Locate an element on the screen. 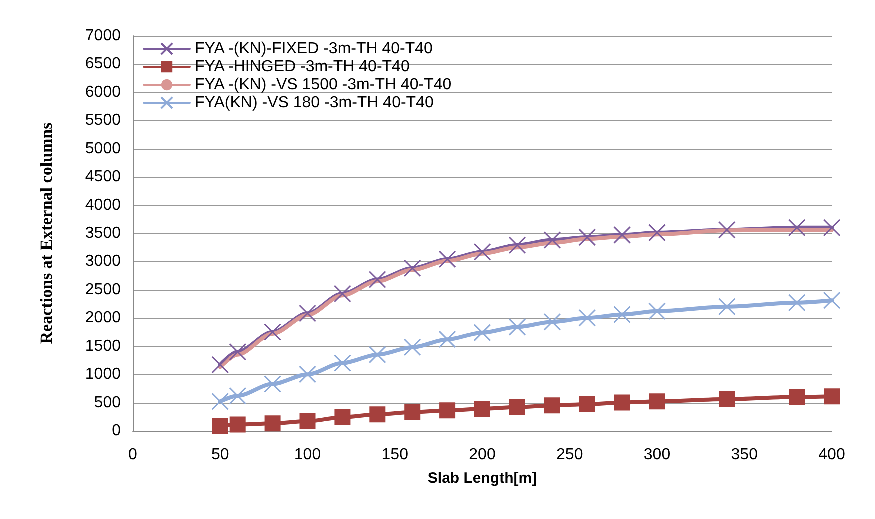 This screenshot has height=519, width=875. legend-label: FYA -HINGED -3m-TH 40-T40 is located at coordinates (302, 67).